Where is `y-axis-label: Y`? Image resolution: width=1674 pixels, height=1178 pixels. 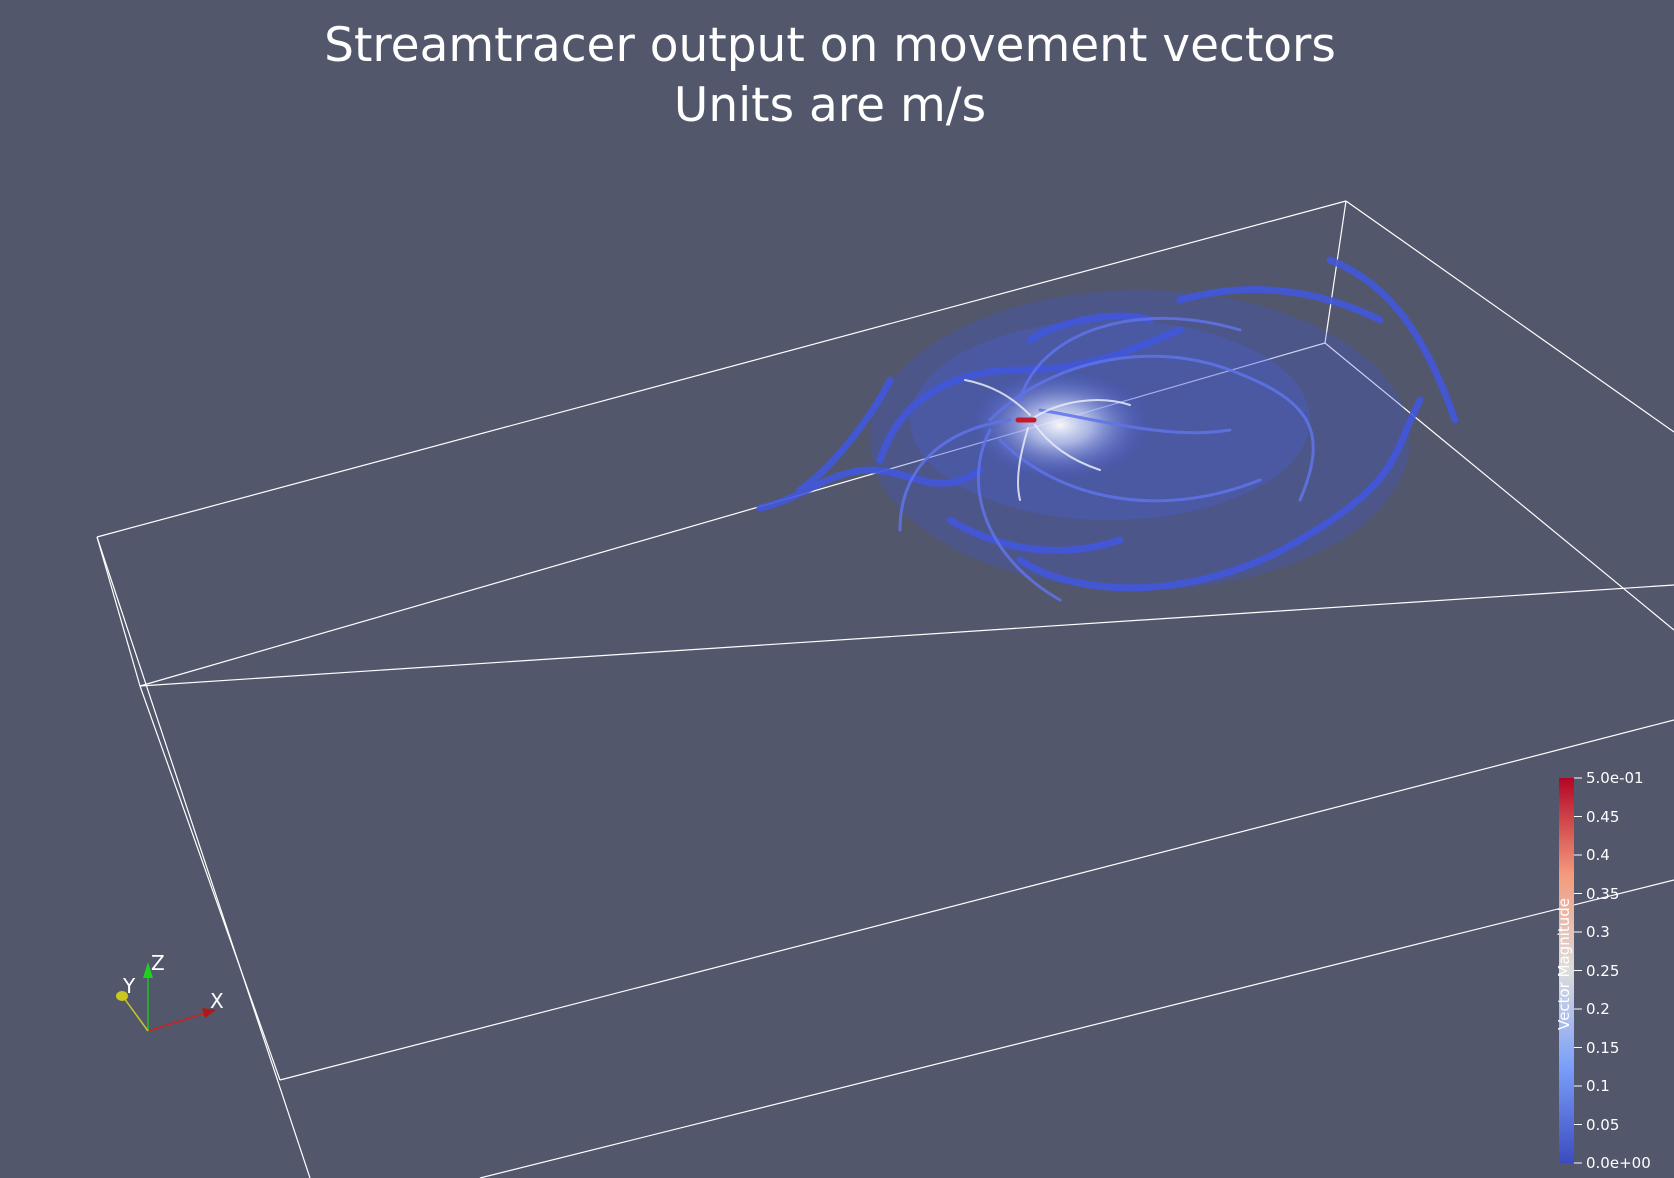
y-axis-label: Y is located at coordinates (129, 986).